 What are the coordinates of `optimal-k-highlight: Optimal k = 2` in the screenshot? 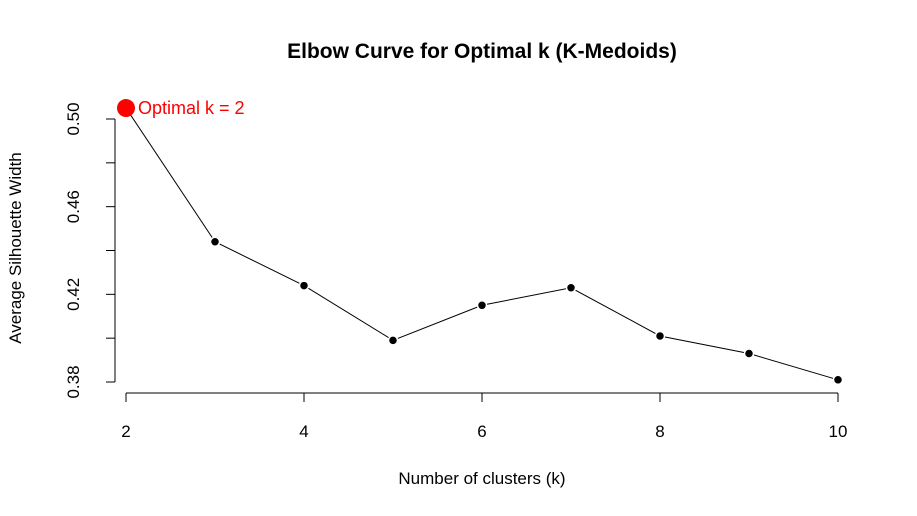 It's located at (181, 108).